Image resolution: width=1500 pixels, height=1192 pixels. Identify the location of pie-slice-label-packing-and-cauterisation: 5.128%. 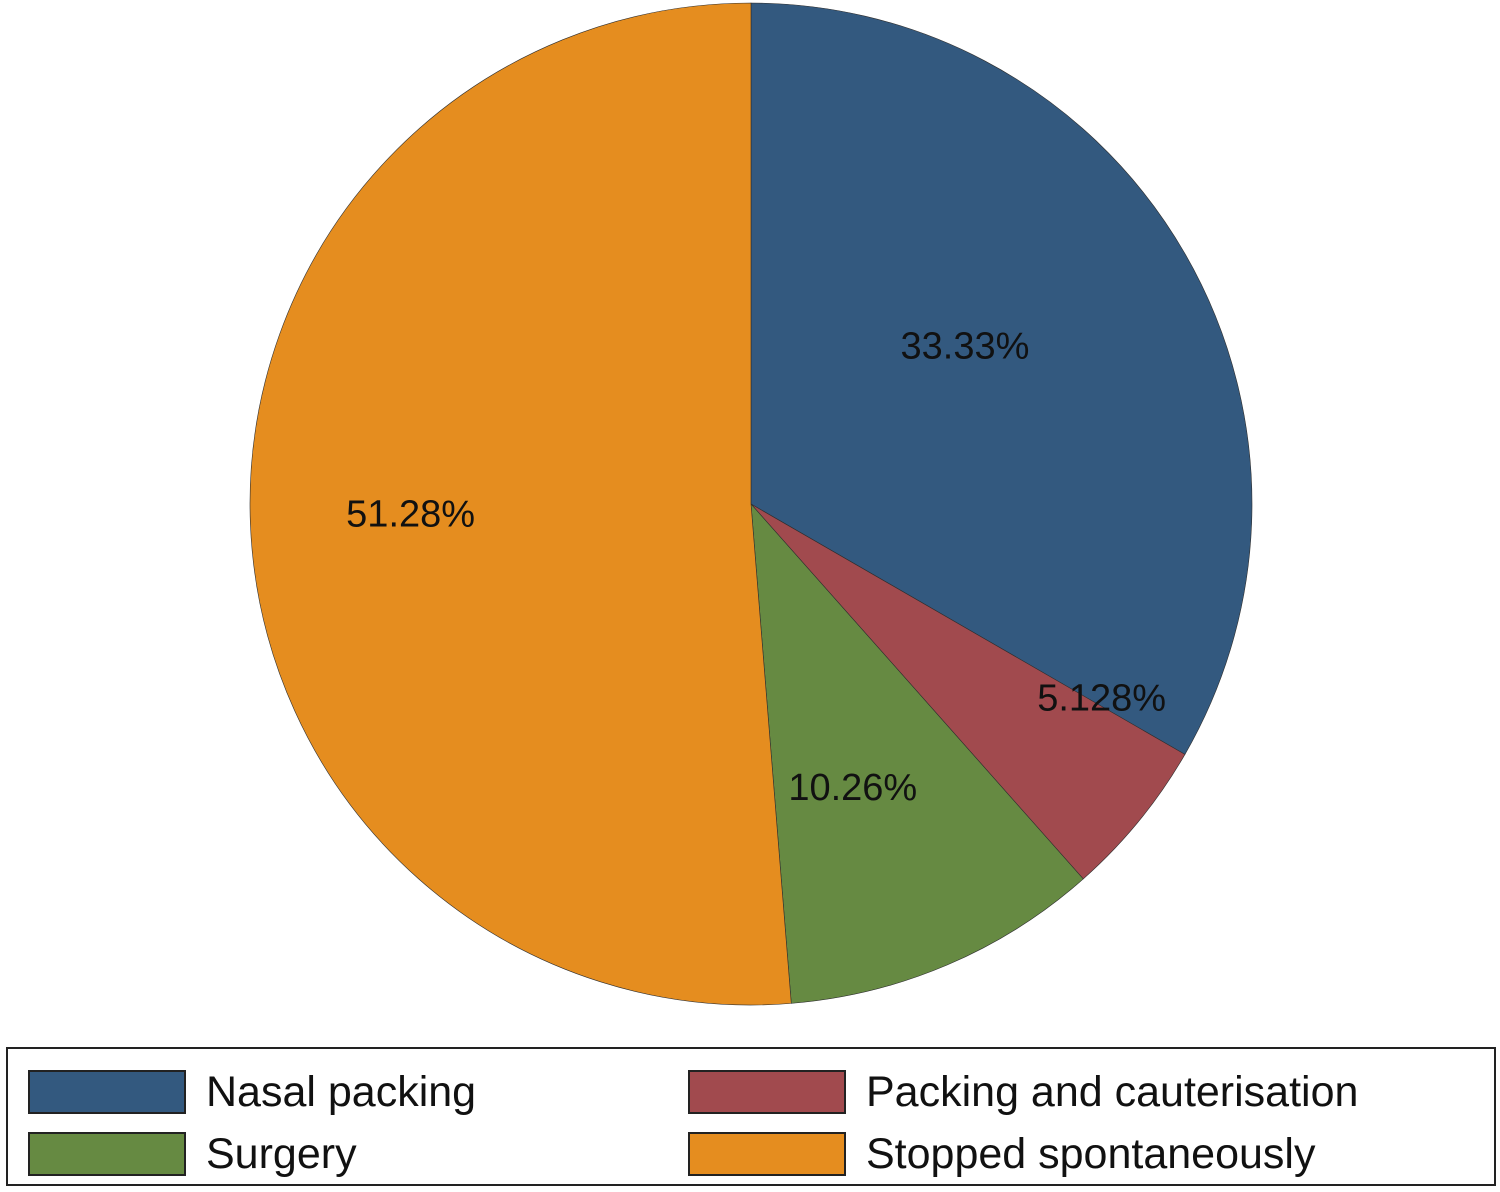
(1101, 698).